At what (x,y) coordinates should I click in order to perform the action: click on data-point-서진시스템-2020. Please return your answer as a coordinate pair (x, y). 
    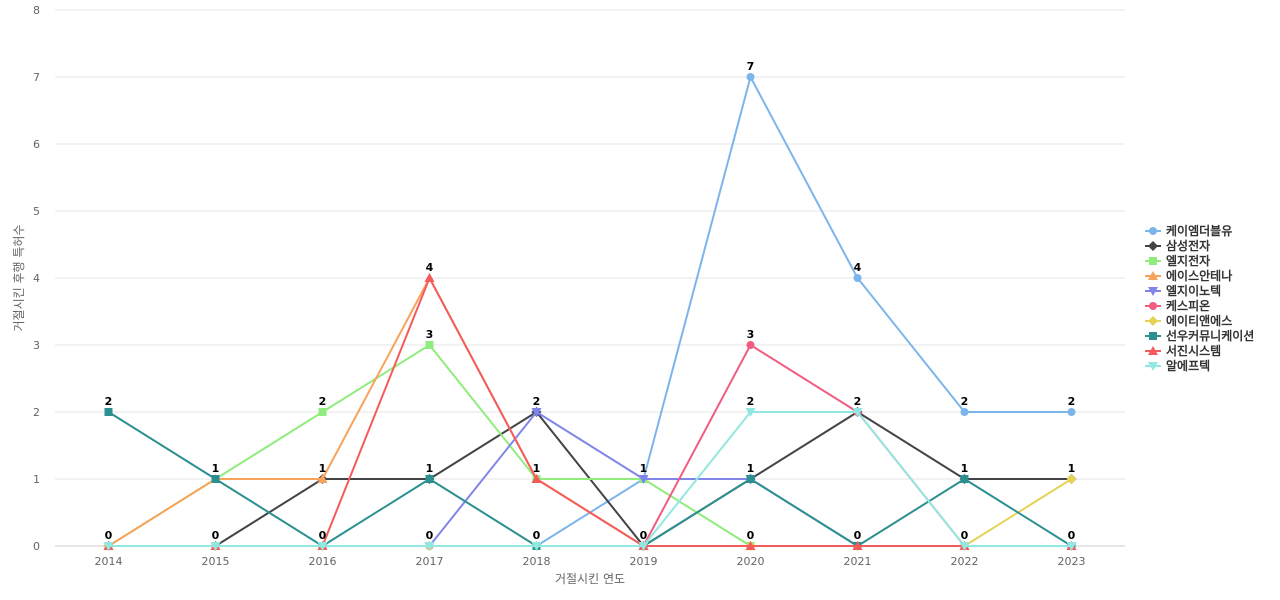
    Looking at the image, I should click on (750, 545).